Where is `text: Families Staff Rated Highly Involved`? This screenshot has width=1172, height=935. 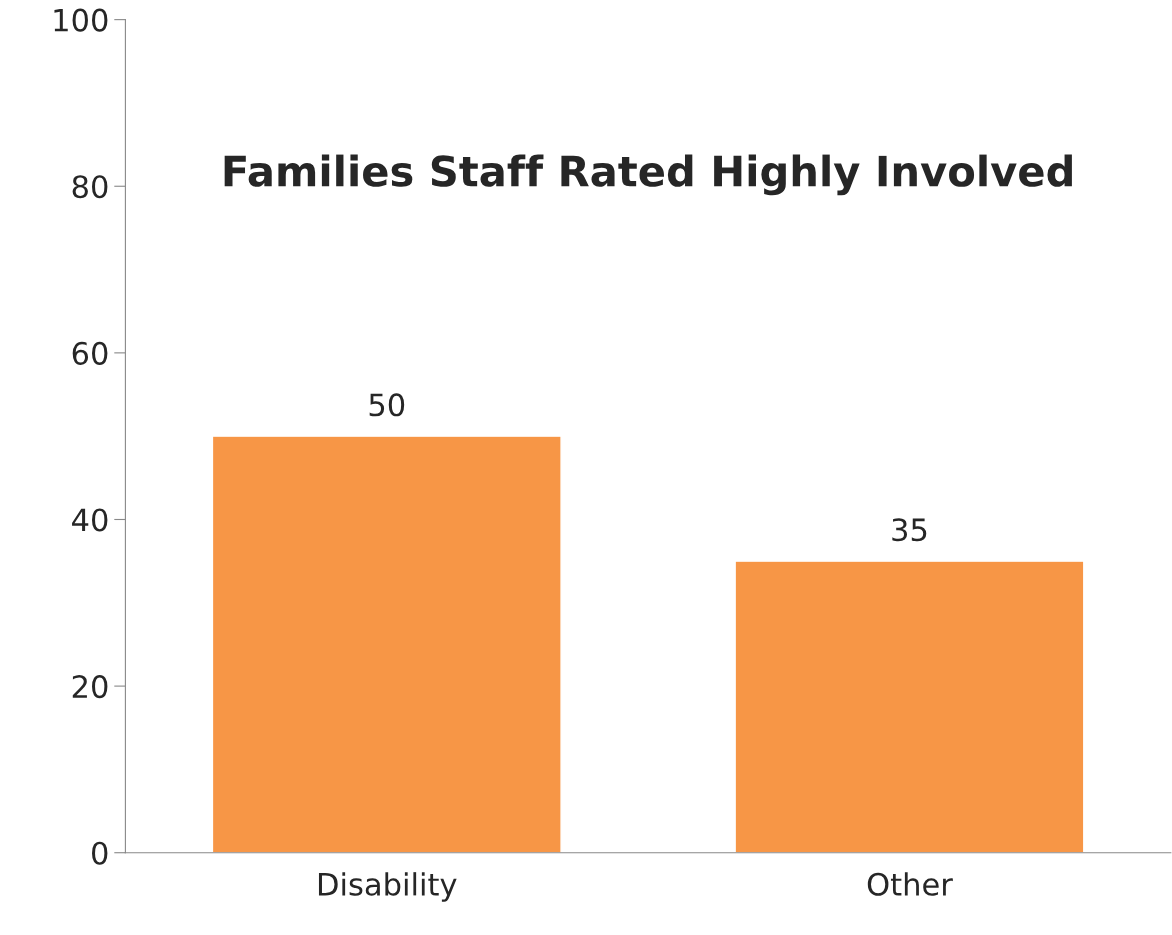 text: Families Staff Rated Highly Involved is located at coordinates (648, 175).